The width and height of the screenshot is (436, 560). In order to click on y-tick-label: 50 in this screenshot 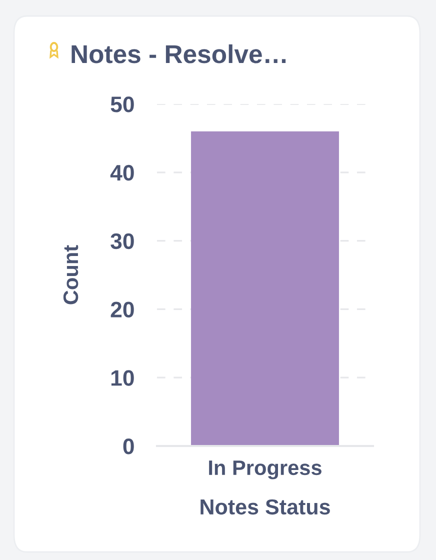, I will do `click(122, 104)`.